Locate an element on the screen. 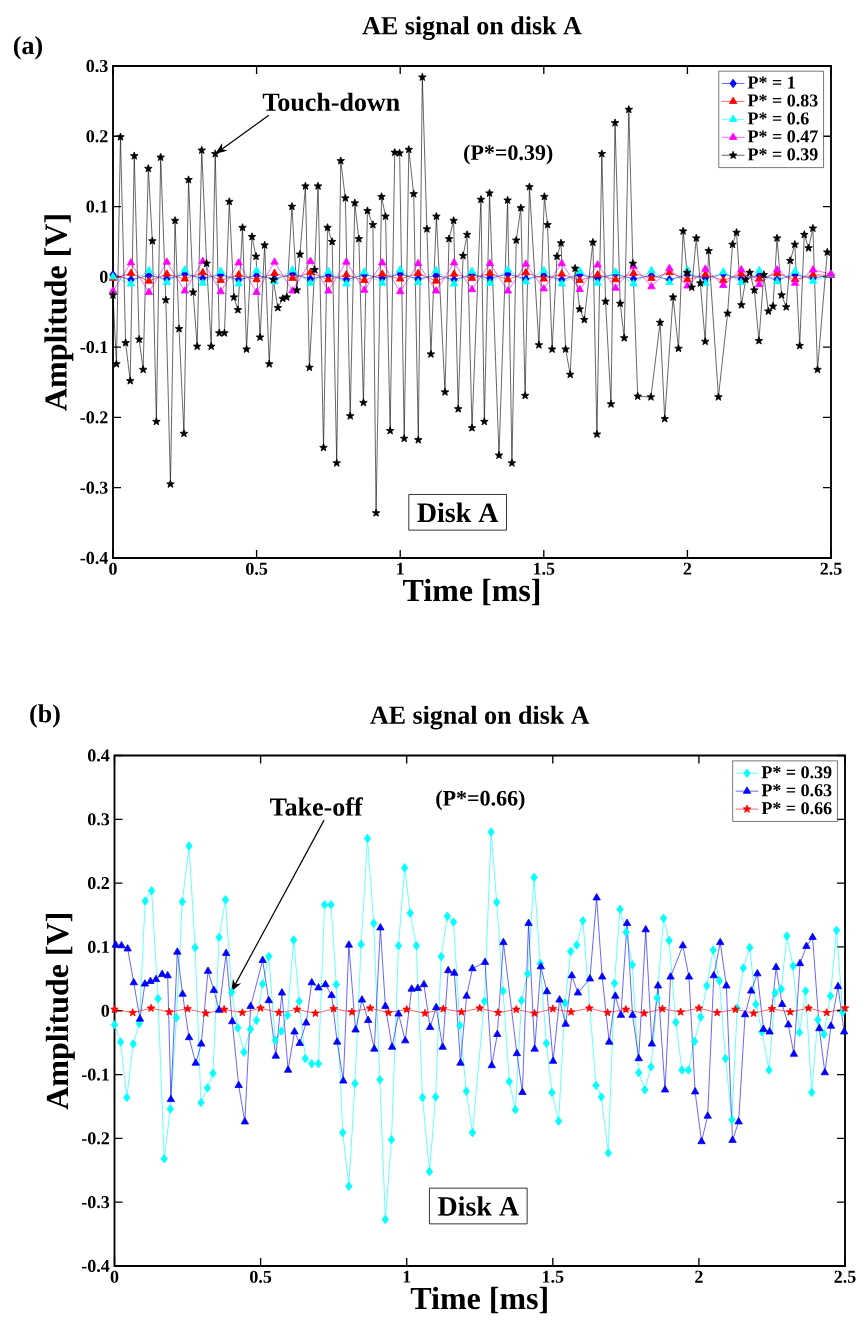 The image size is (867, 1341). legend-label: P* = 0.47 is located at coordinates (782, 136).